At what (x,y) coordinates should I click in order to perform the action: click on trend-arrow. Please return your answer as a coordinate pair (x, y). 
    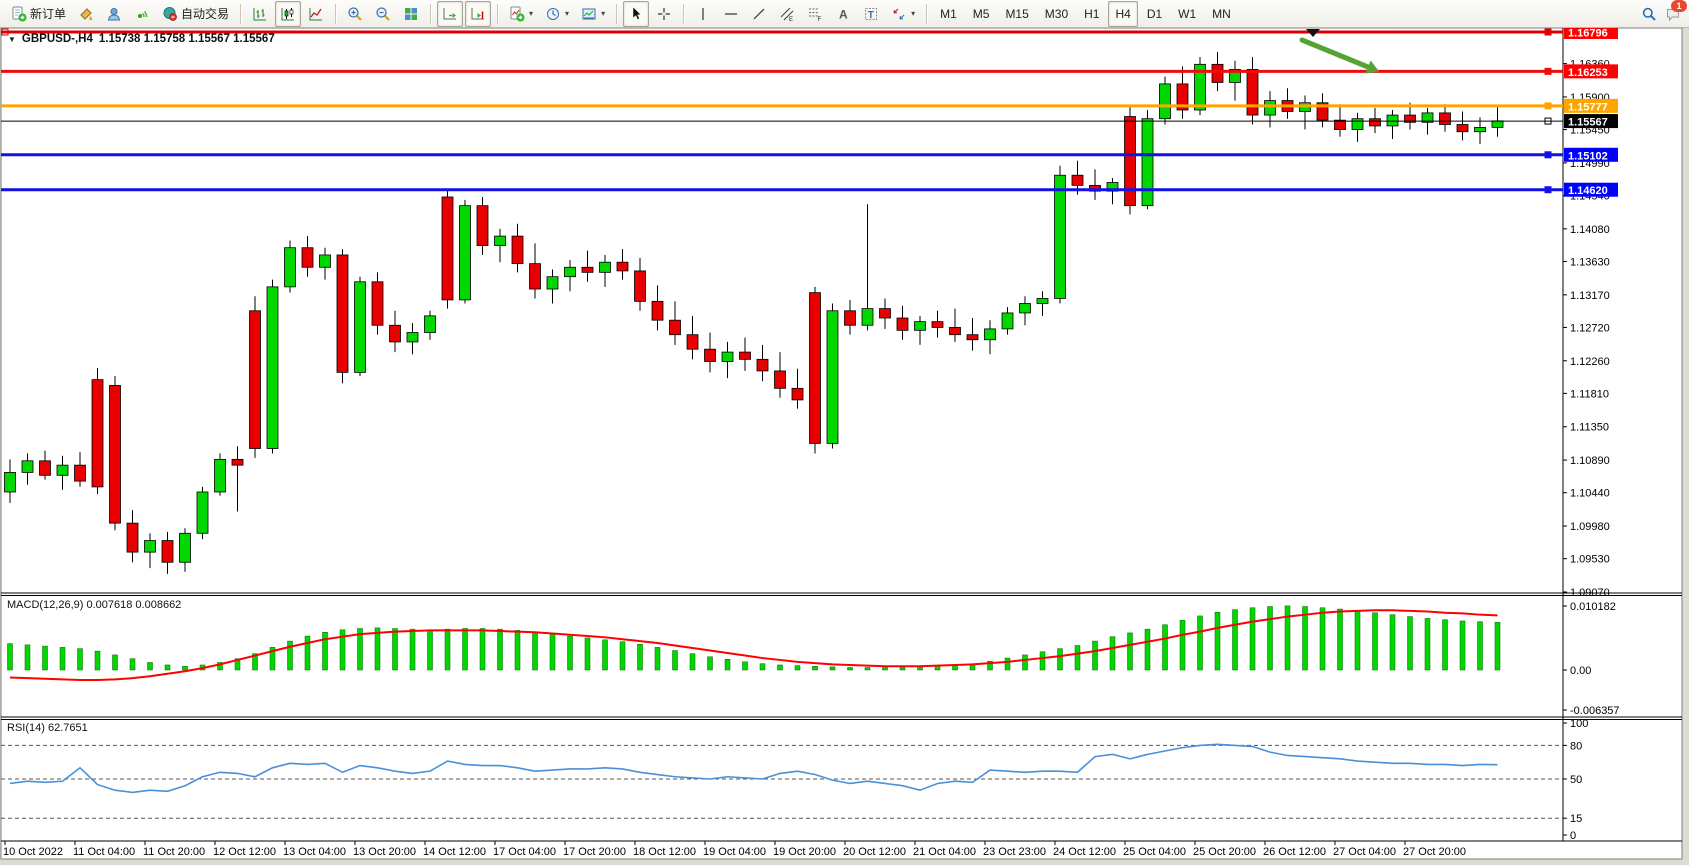
    Looking at the image, I should click on (1335, 53).